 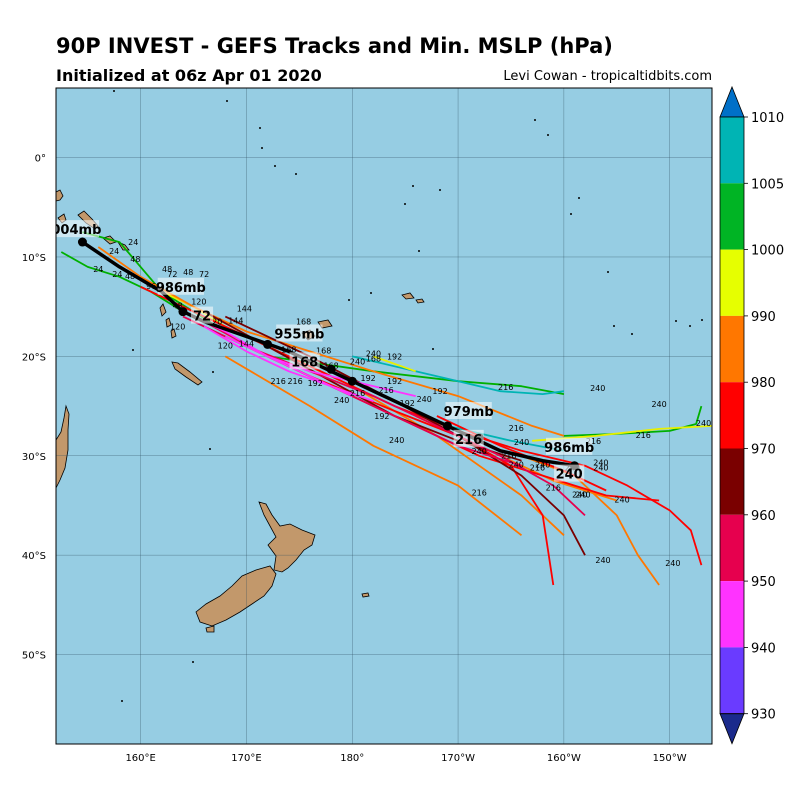 I want to click on lon-tick-label: 180°, so click(x=352, y=758).